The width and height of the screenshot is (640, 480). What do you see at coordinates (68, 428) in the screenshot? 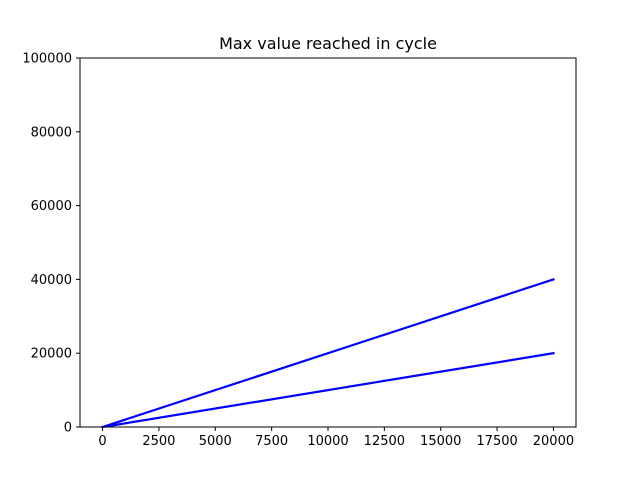
I see `y-tick-label: 0` at bounding box center [68, 428].